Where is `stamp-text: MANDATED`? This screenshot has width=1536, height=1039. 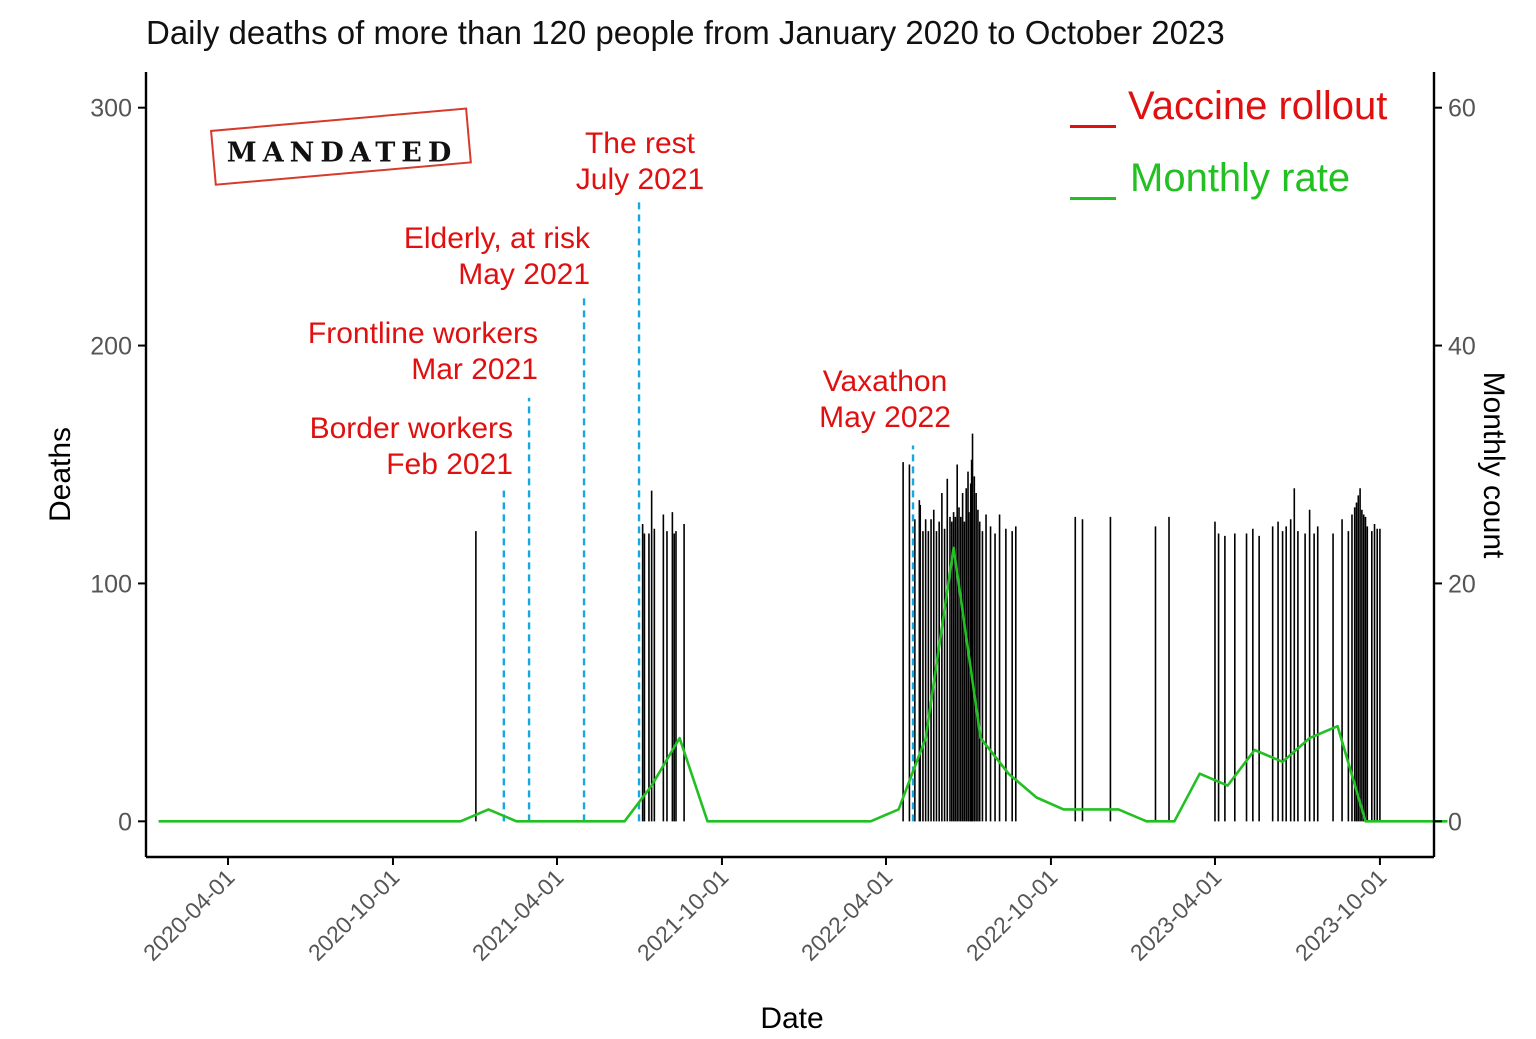
stamp-text: MANDATED is located at coordinates (342, 153).